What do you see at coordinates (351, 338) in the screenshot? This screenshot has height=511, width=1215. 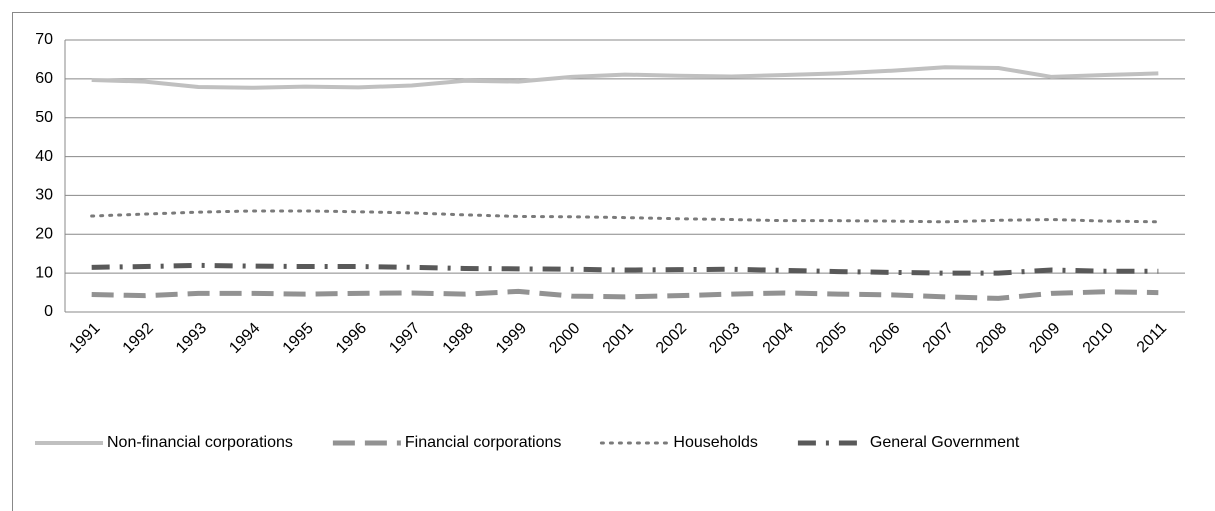 I see `x-tick-label: 1996` at bounding box center [351, 338].